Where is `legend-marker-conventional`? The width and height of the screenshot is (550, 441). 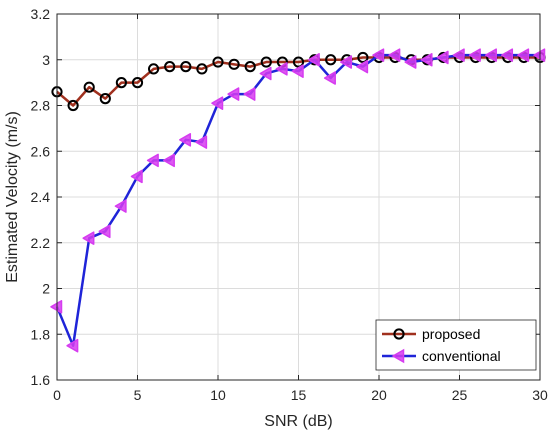
legend-marker-conventional is located at coordinates (398, 356).